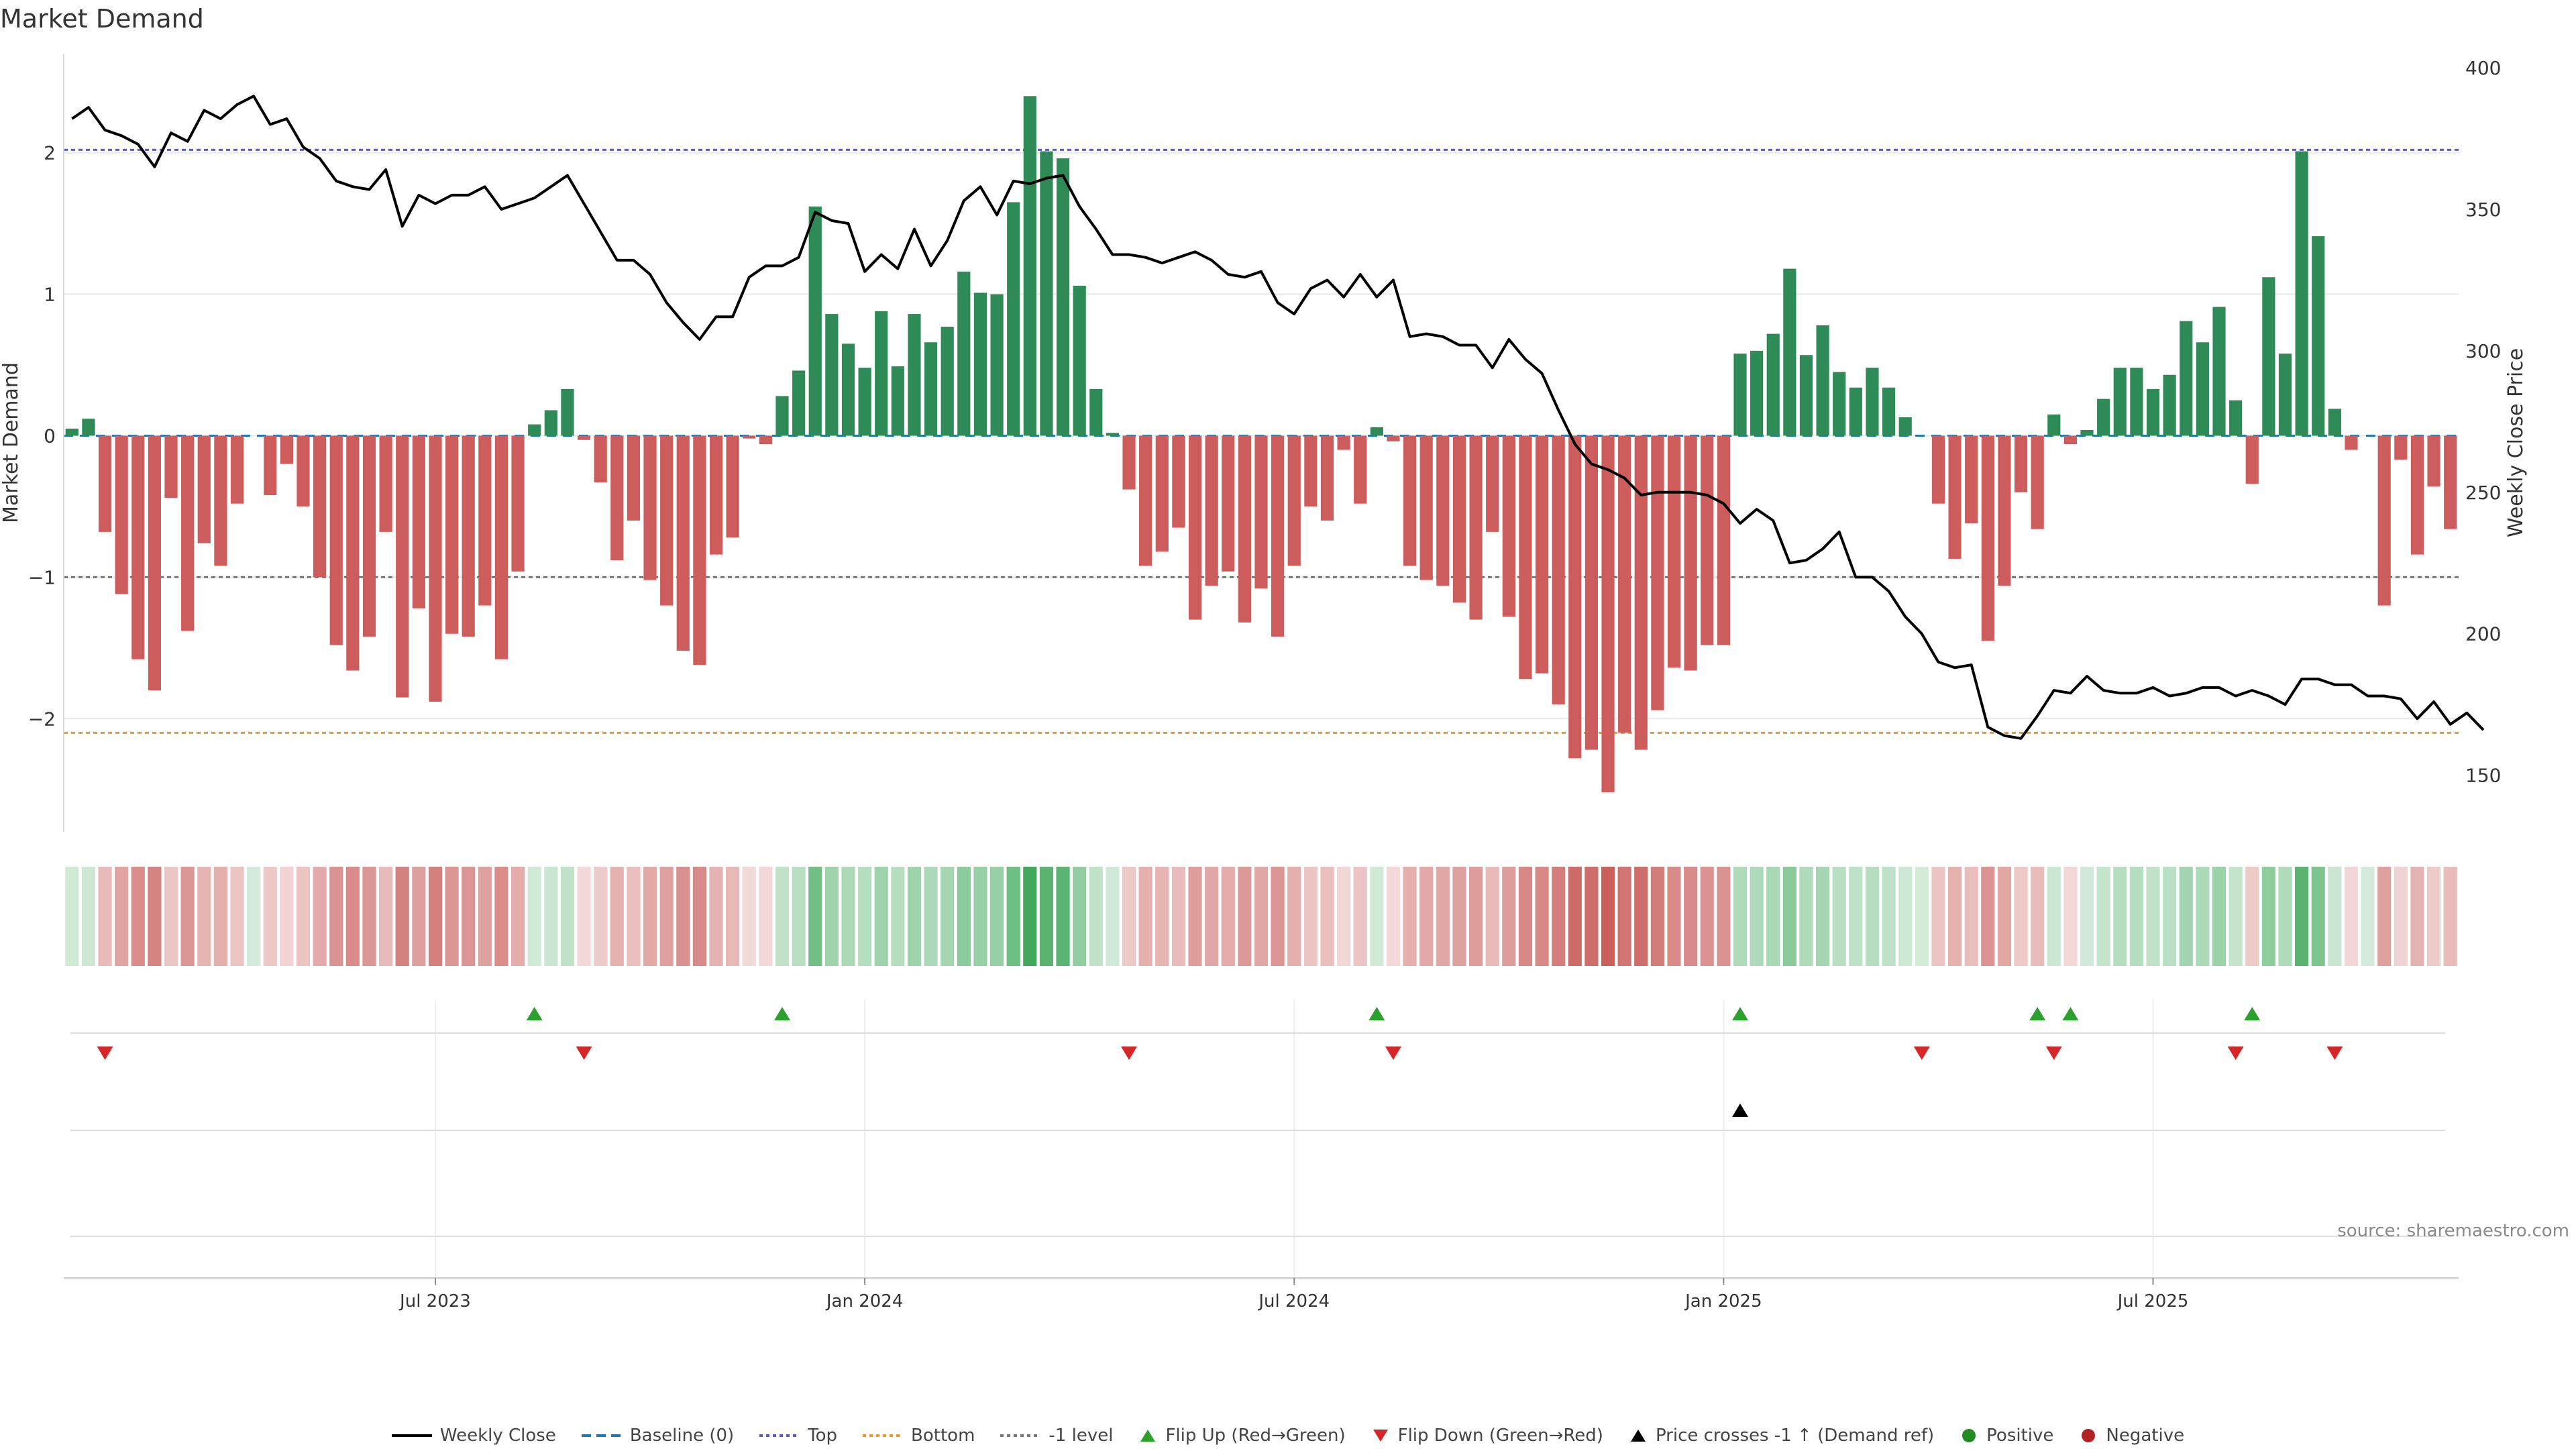 The image size is (2576, 1449). What do you see at coordinates (2483, 776) in the screenshot?
I see `y-right-tick-label: 150` at bounding box center [2483, 776].